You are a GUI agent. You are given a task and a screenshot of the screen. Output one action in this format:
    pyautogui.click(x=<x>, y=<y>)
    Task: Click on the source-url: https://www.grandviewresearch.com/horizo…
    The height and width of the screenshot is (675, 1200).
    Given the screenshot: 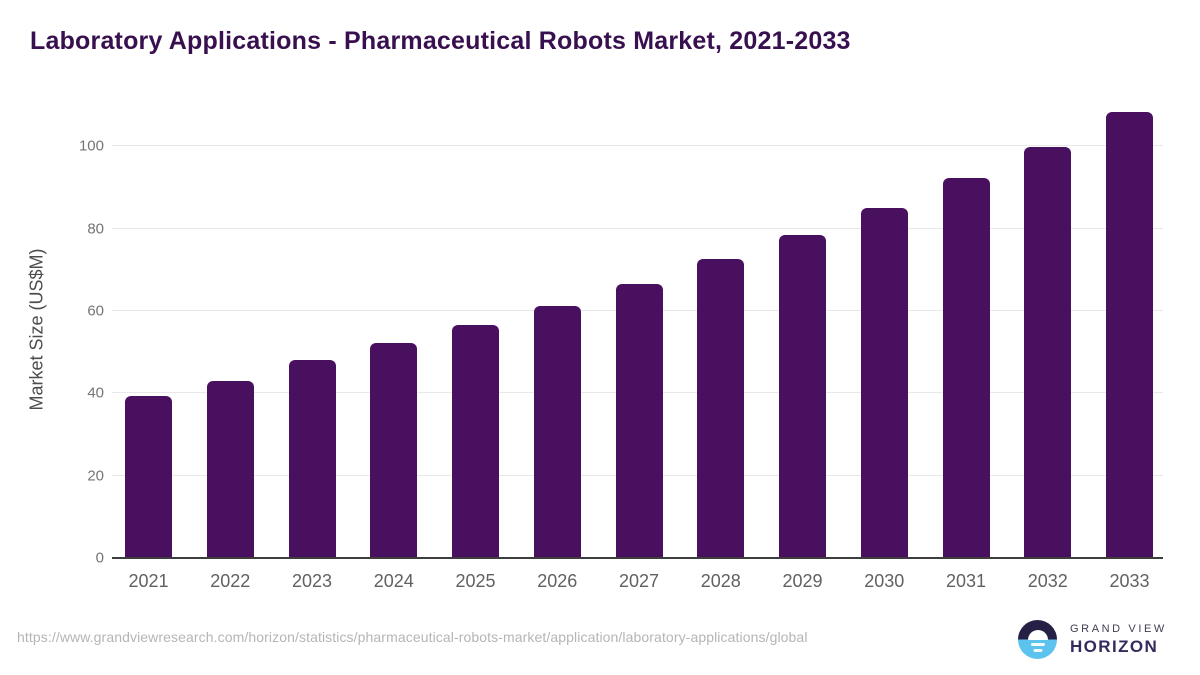 What is the action you would take?
    pyautogui.click(x=412, y=637)
    